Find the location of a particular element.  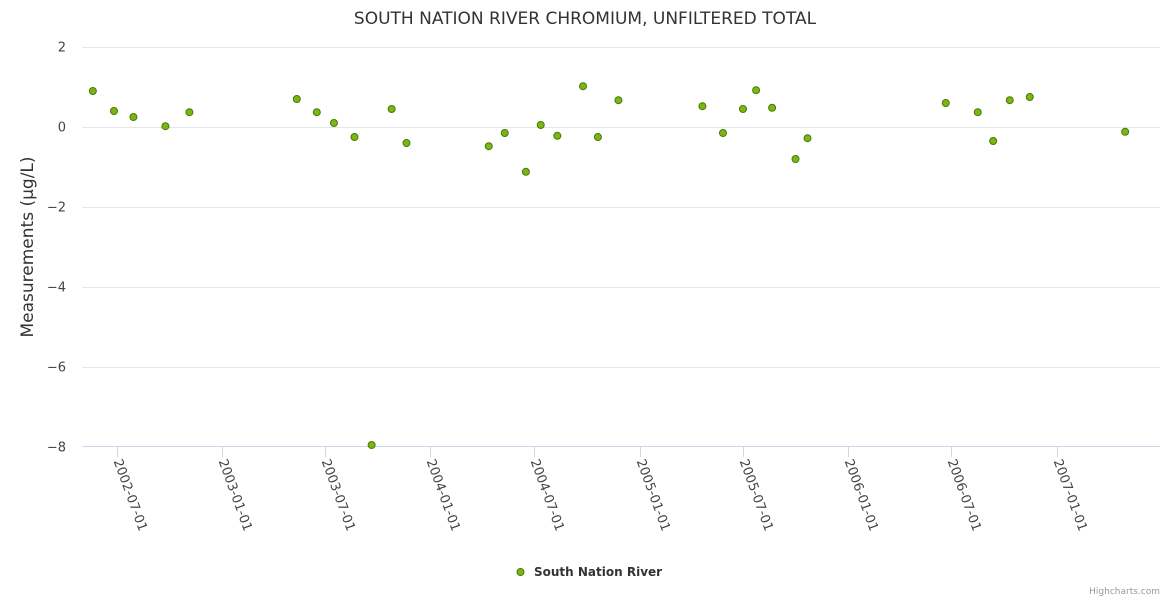

legend: South Nation River is located at coordinates (589, 572).